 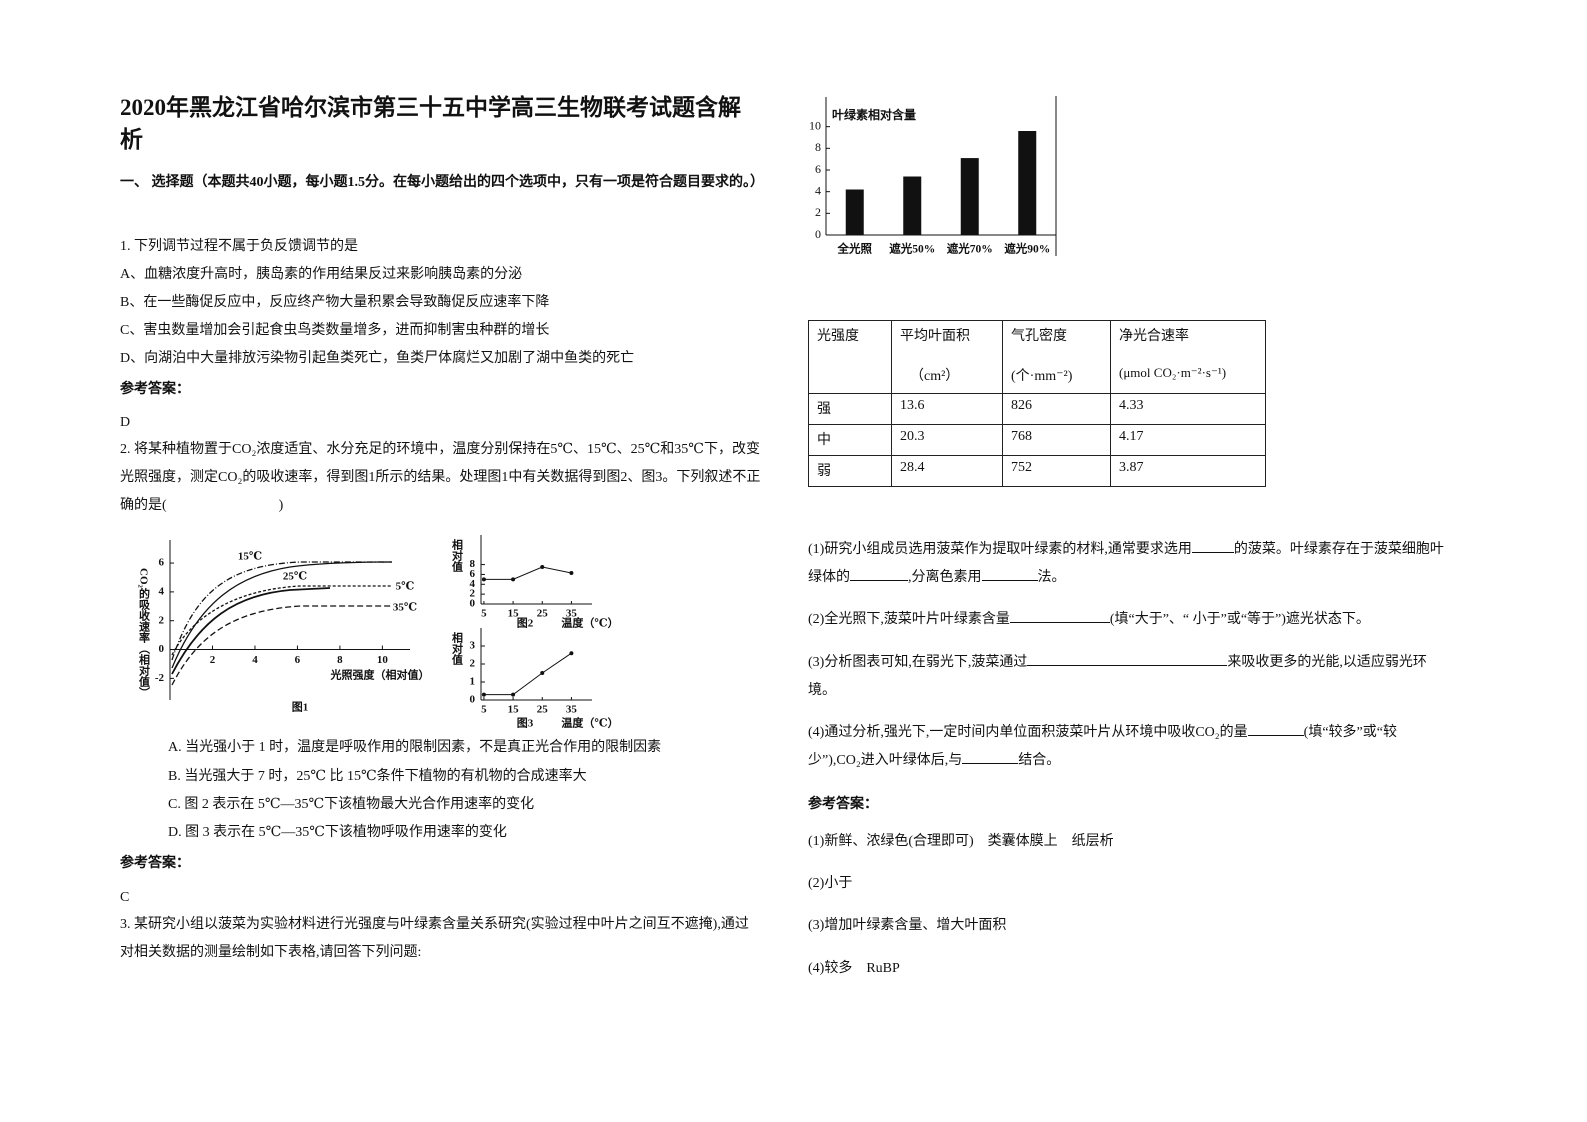 What do you see at coordinates (473, 646) in the screenshot?
I see `y-tick-label: 3` at bounding box center [473, 646].